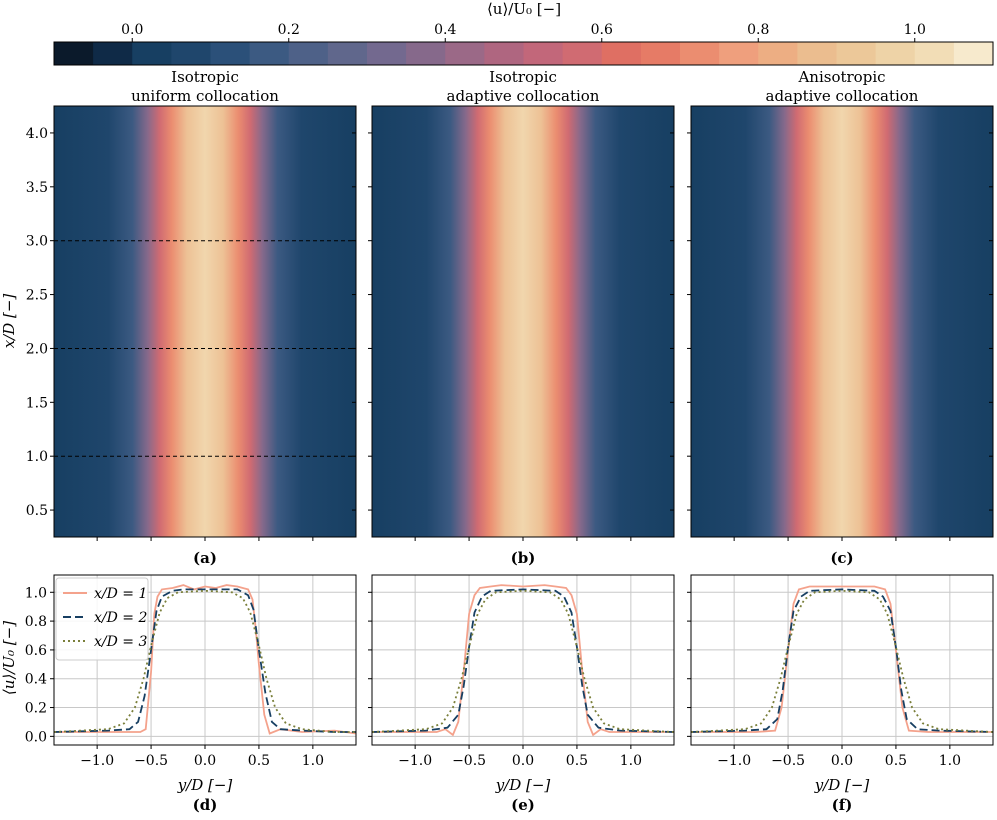 This screenshot has width=997, height=820. What do you see at coordinates (602, 30) in the screenshot?
I see `colorbar-tick-label: 0.6` at bounding box center [602, 30].